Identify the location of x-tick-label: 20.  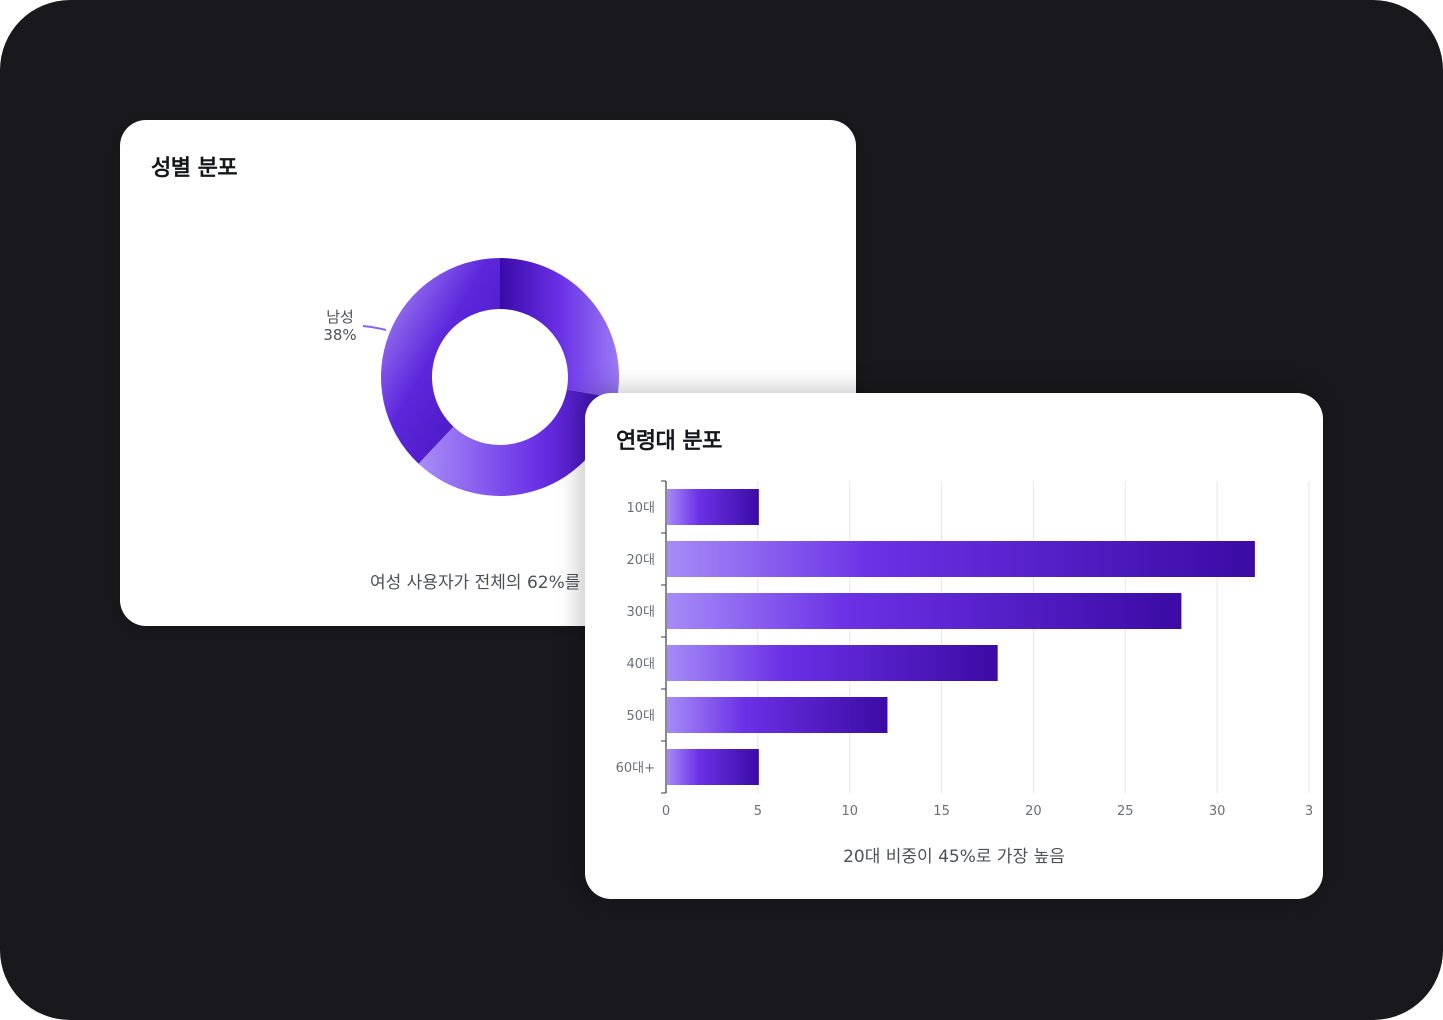
(1033, 811).